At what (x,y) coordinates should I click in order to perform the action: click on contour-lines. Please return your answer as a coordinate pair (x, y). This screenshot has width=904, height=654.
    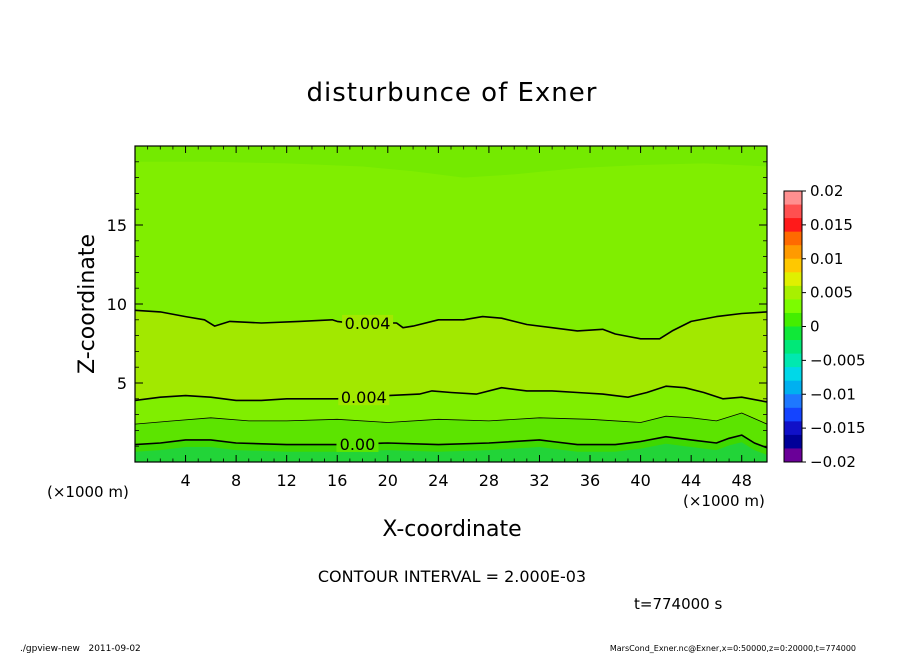
    Looking at the image, I should click on (451, 379).